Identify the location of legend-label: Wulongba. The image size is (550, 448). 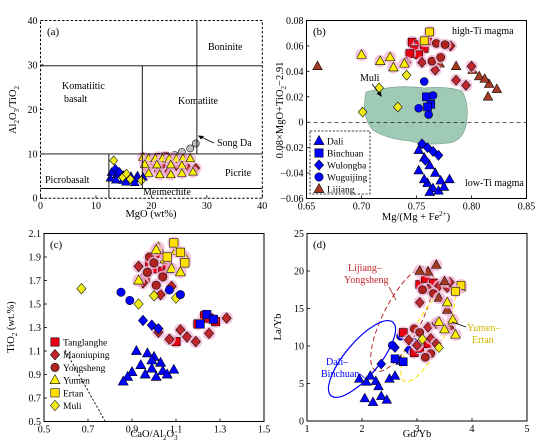
(347, 167).